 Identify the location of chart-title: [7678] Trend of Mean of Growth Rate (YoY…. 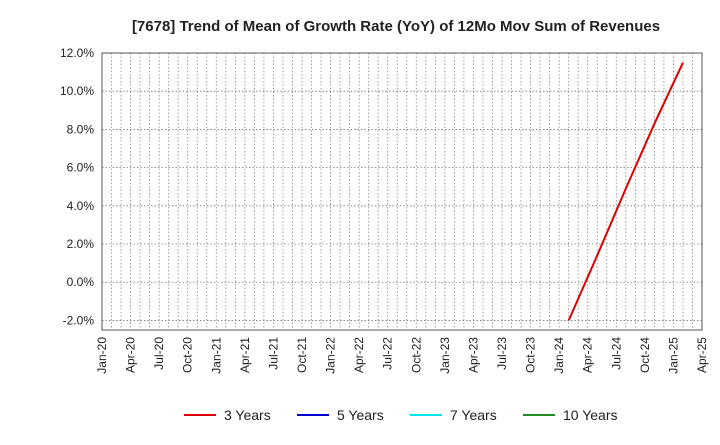
(396, 26).